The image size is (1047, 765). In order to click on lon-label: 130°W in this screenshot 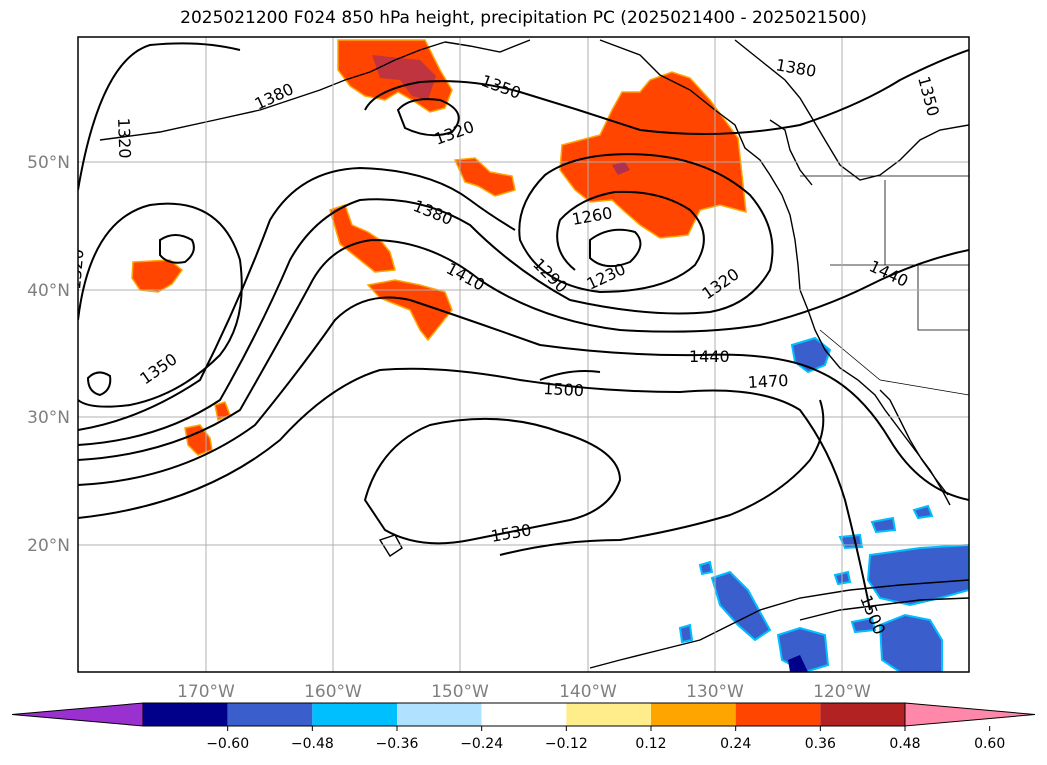, I will do `click(715, 692)`.